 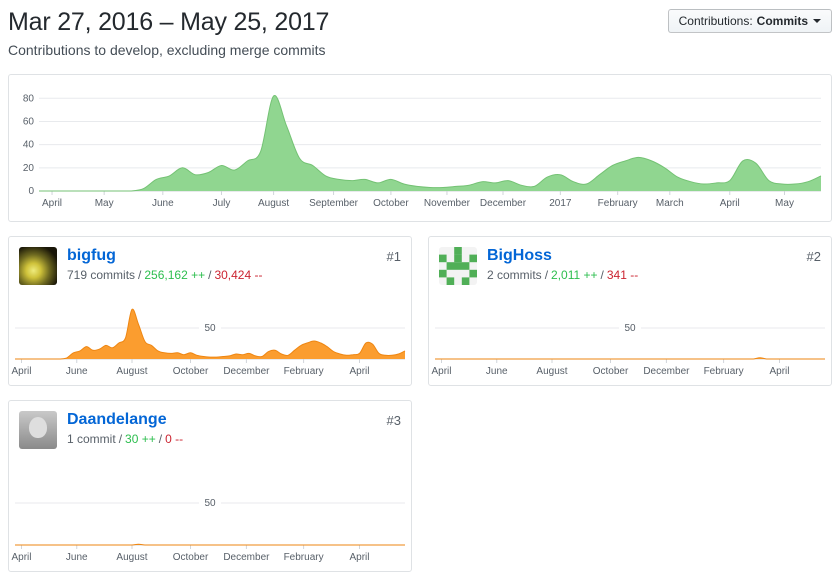 What do you see at coordinates (670, 203) in the screenshot?
I see `svg-text: March` at bounding box center [670, 203].